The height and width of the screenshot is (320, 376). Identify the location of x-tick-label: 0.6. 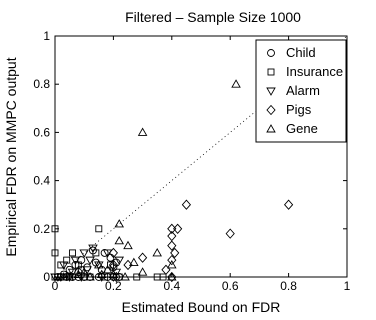
(230, 286).